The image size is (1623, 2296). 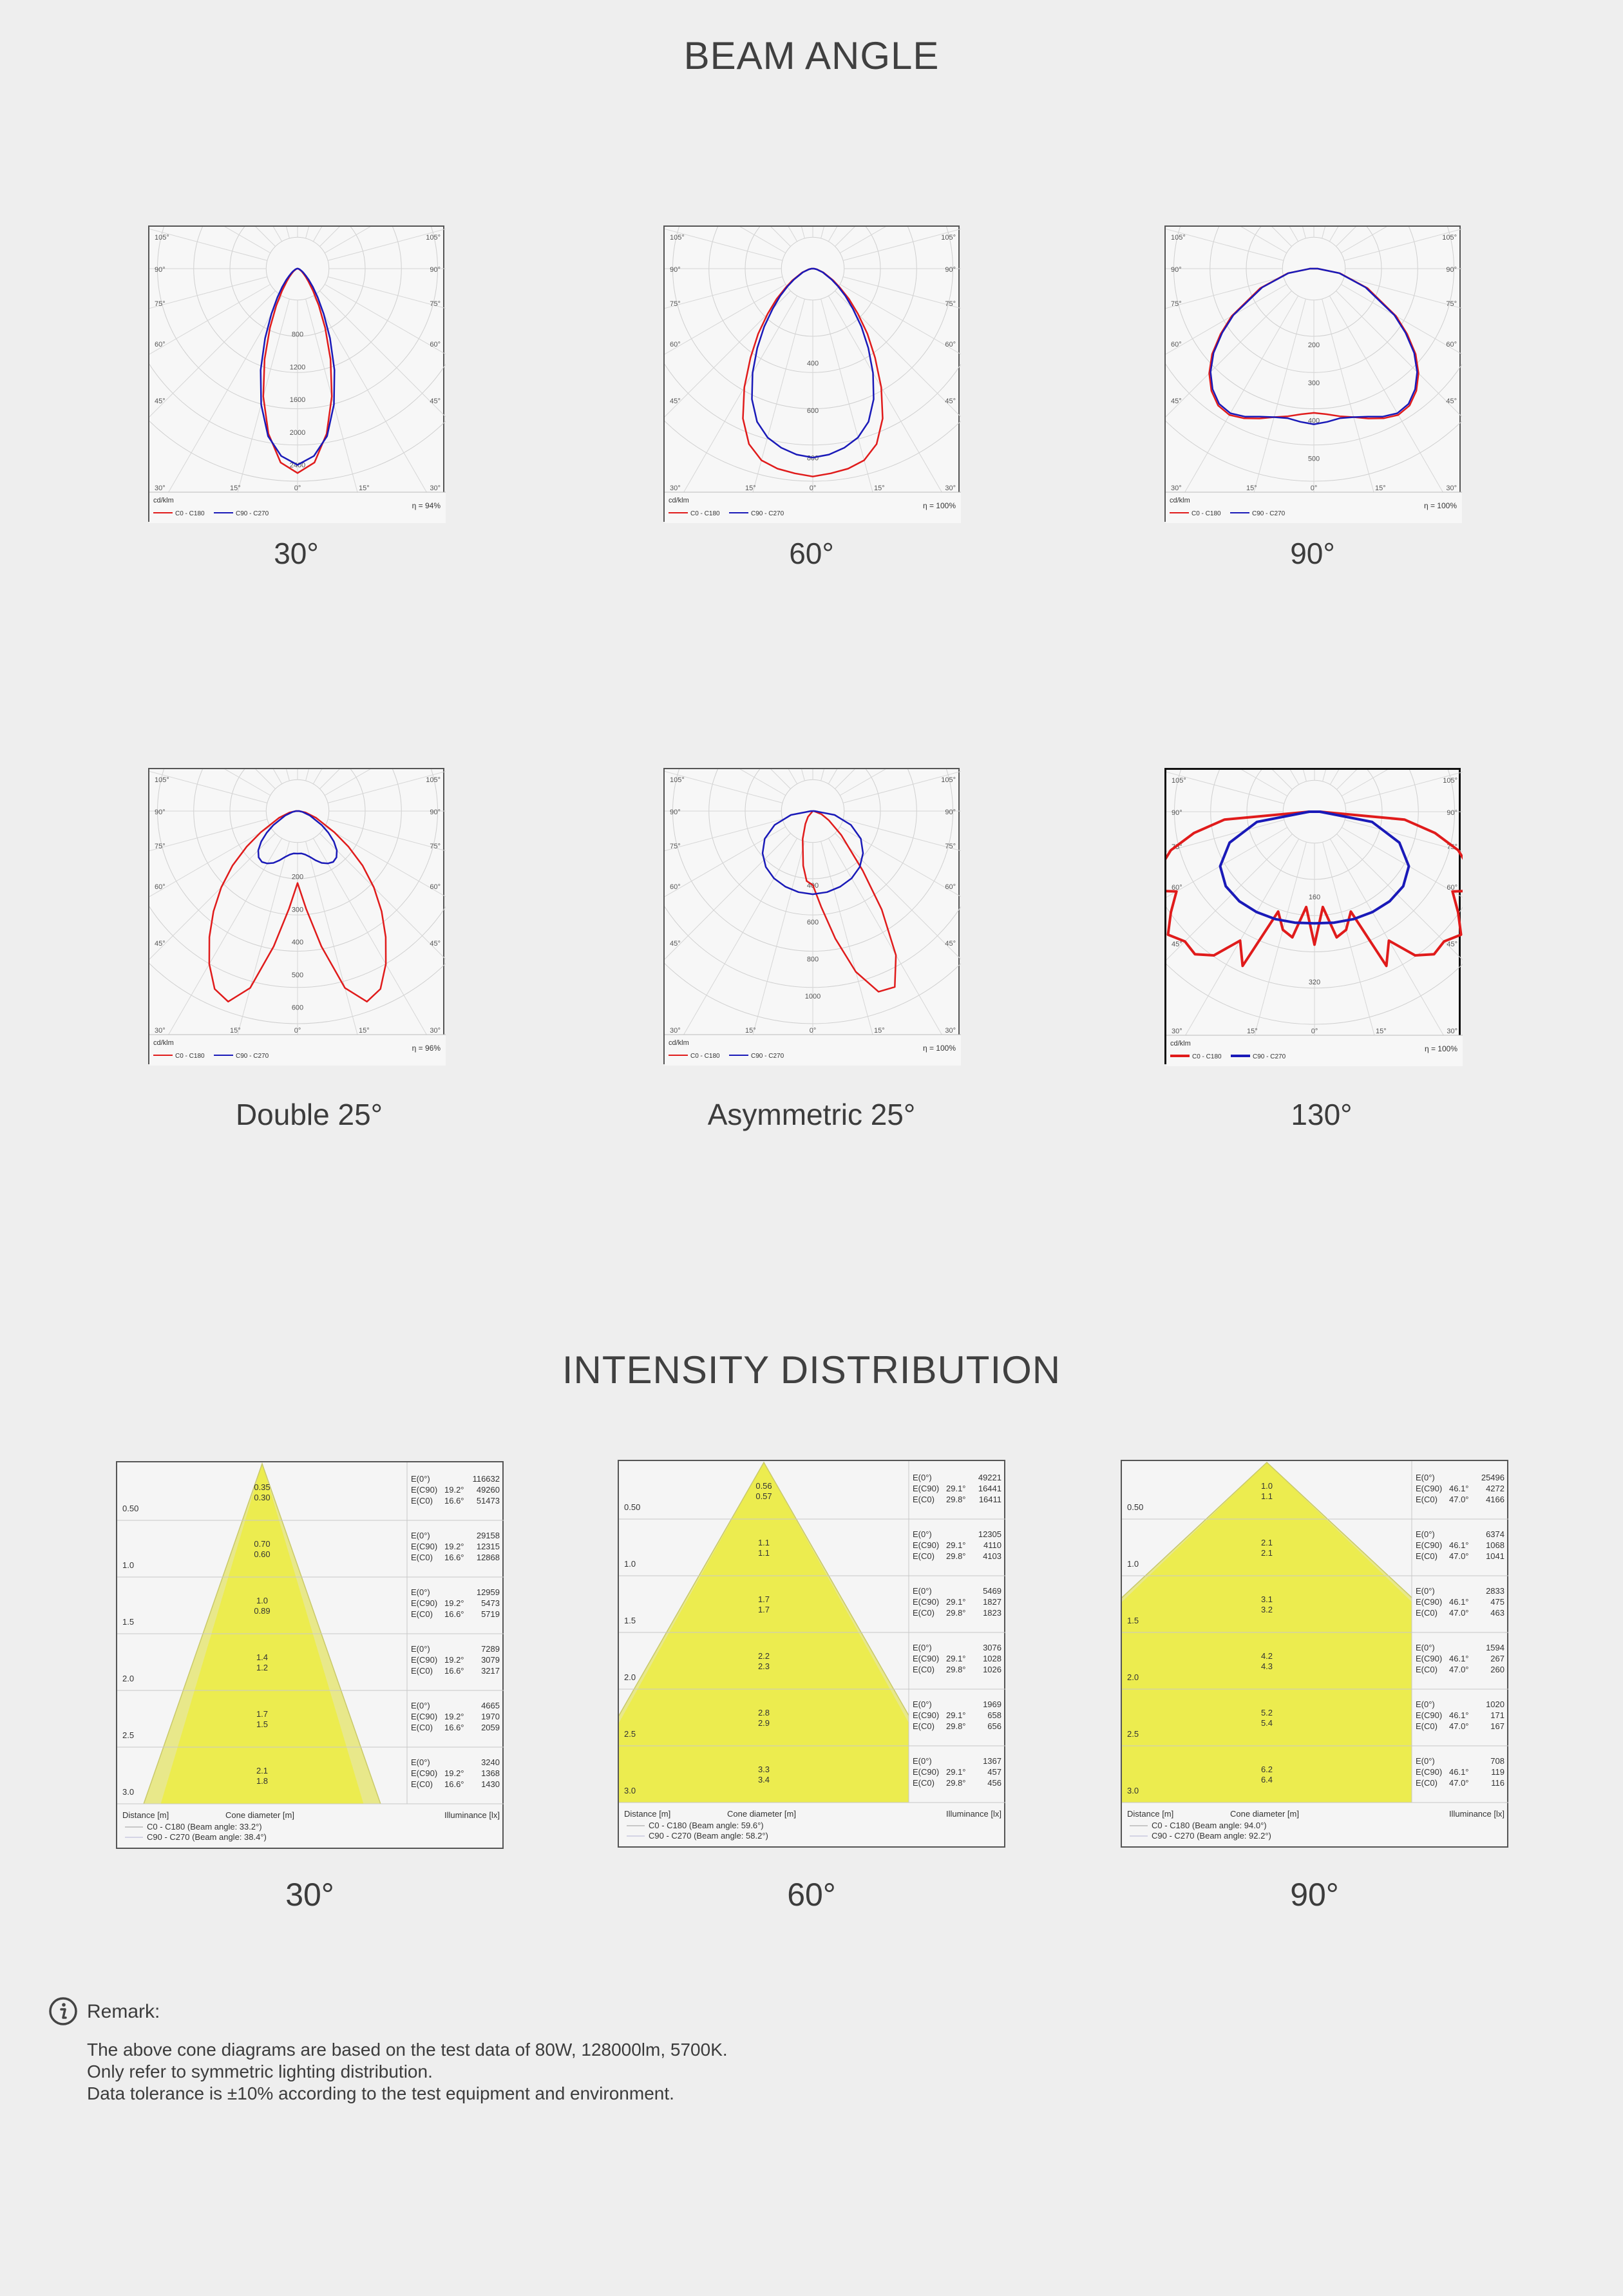 What do you see at coordinates (1178, 238) in the screenshot?
I see `polar-angle-label: 105°` at bounding box center [1178, 238].